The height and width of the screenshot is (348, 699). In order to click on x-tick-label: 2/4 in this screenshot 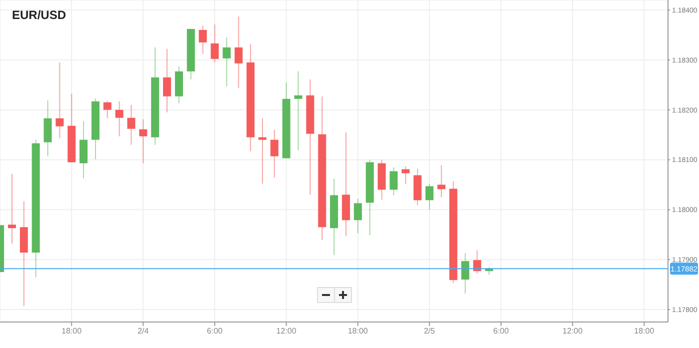, I will do `click(144, 331)`.